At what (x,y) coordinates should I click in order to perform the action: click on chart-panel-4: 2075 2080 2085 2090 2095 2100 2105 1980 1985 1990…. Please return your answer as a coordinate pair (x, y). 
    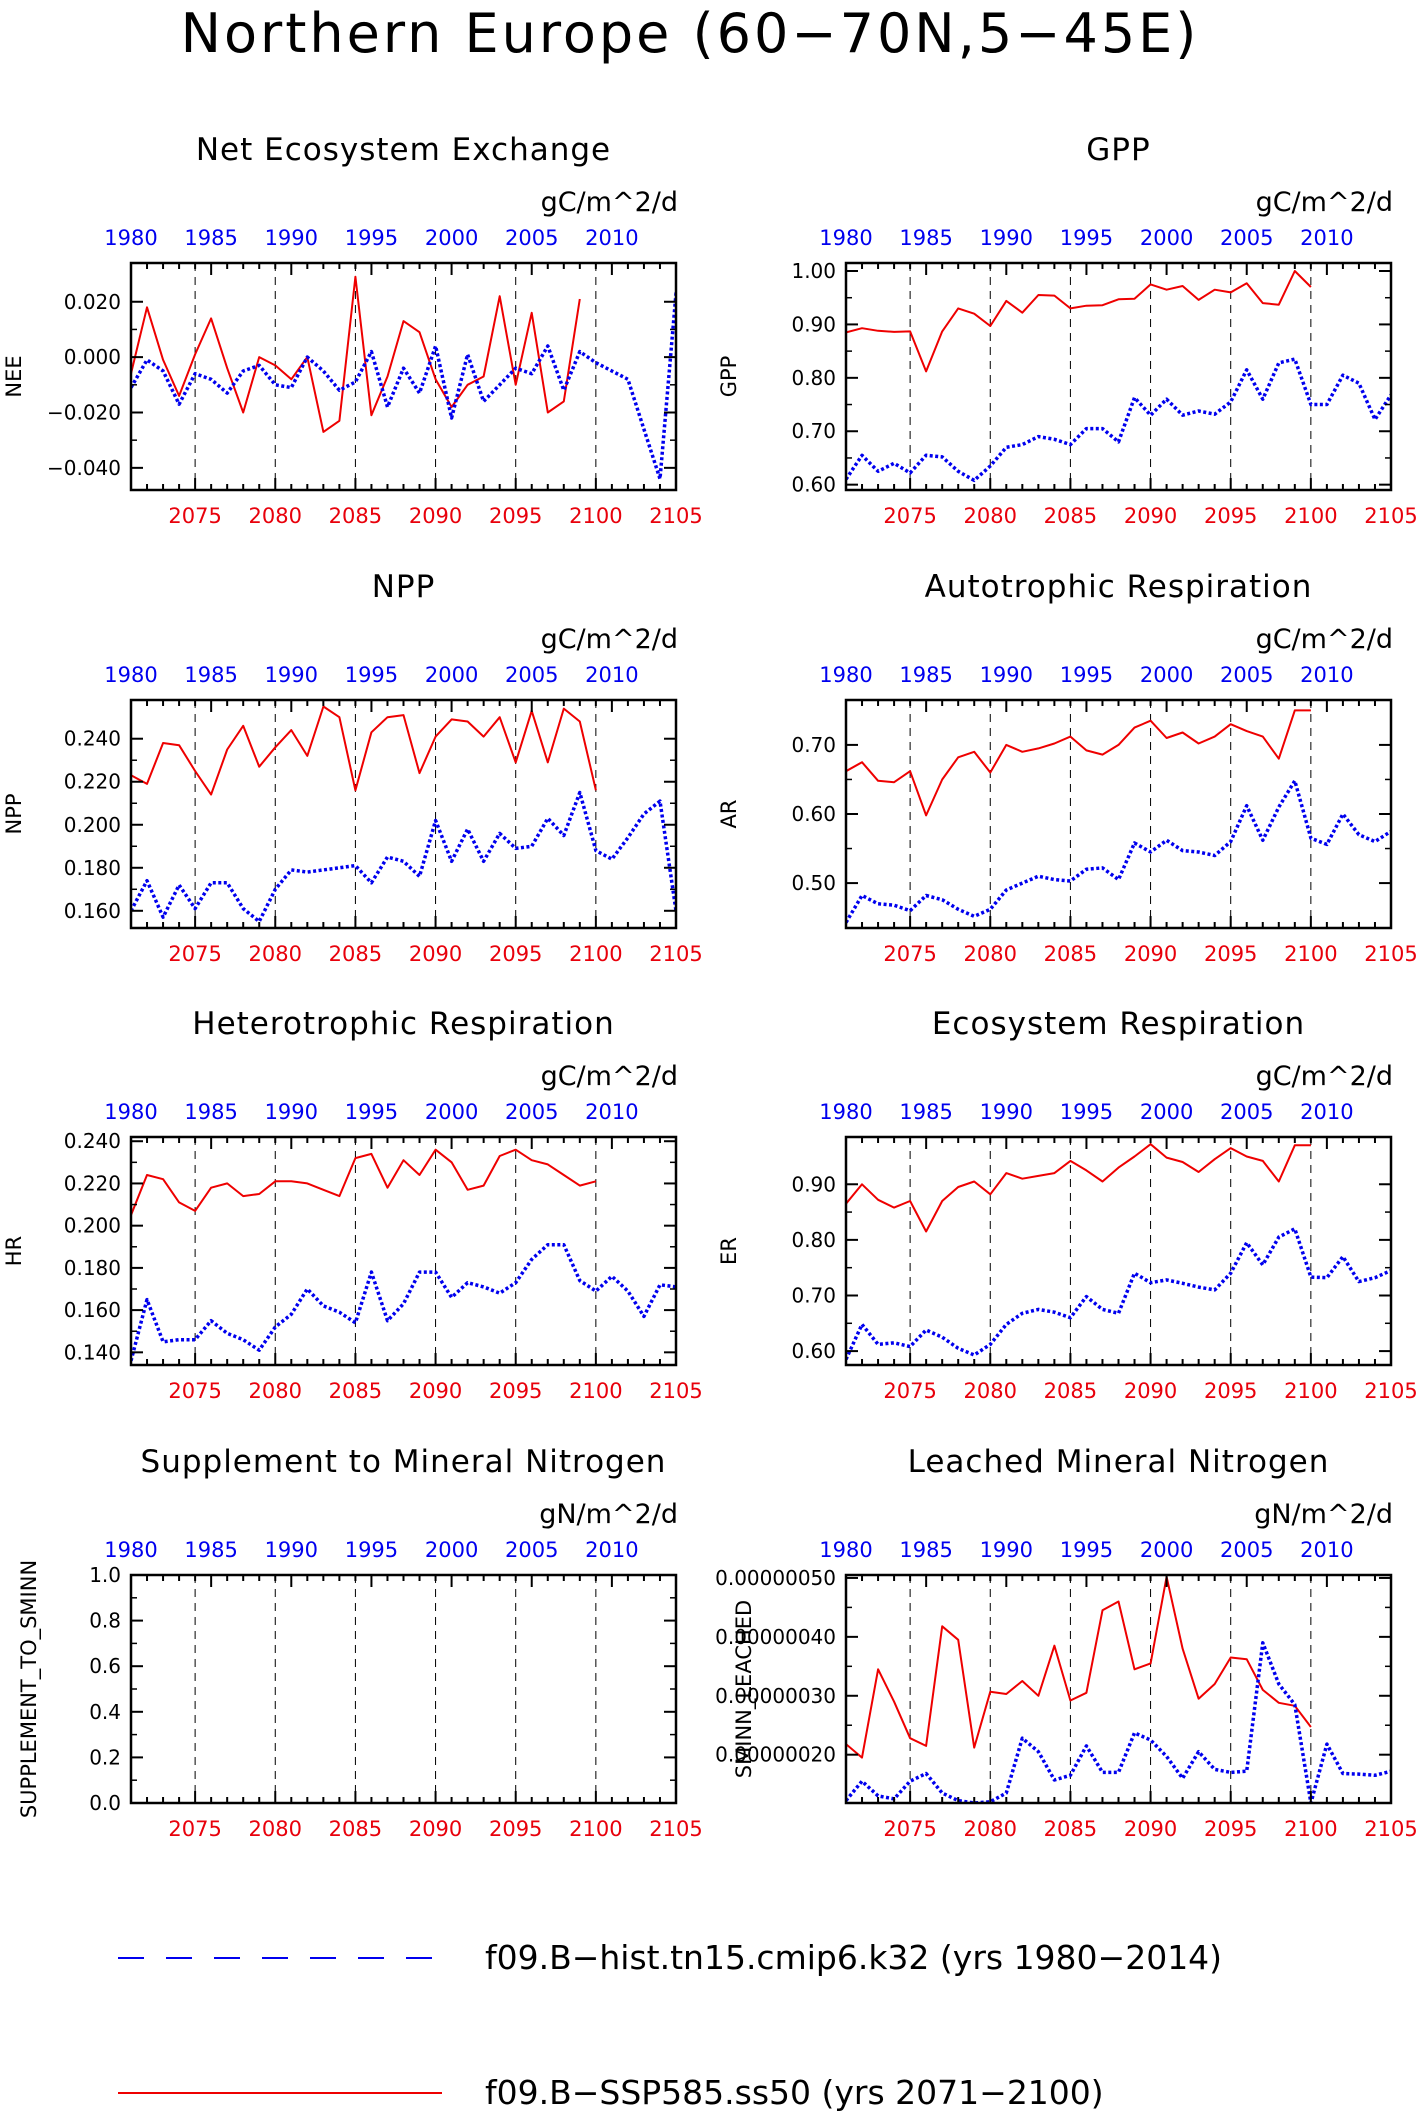
    Looking at the image, I should click on (1067, 767).